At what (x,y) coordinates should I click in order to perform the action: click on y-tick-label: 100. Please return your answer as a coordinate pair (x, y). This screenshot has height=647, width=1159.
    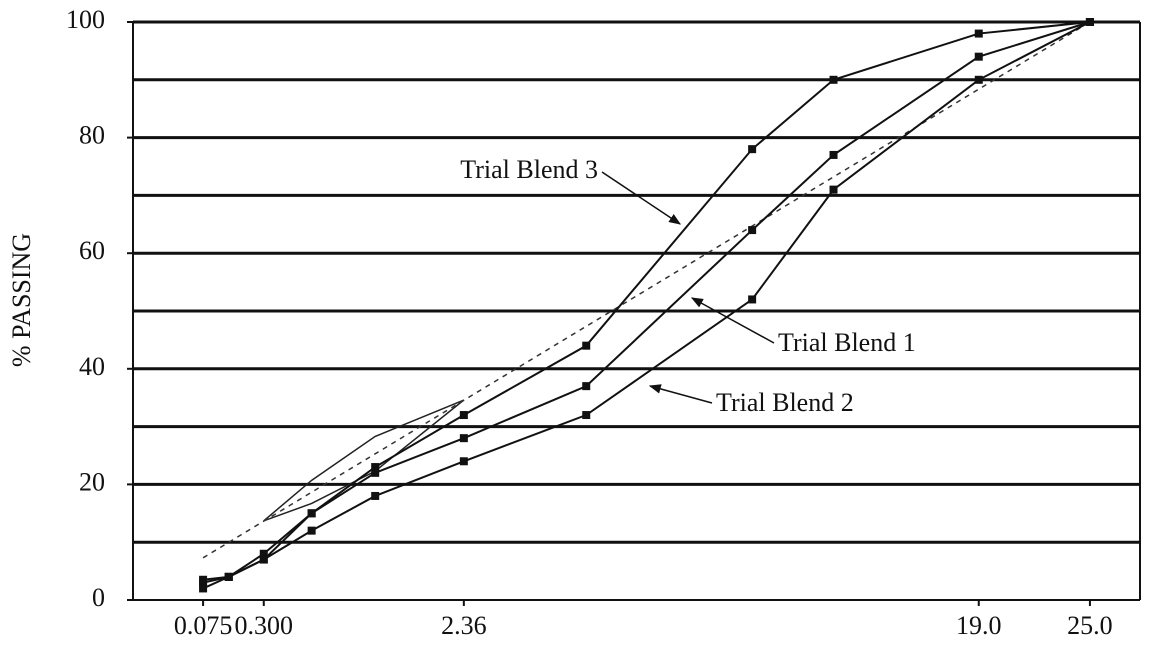
    Looking at the image, I should click on (85, 19).